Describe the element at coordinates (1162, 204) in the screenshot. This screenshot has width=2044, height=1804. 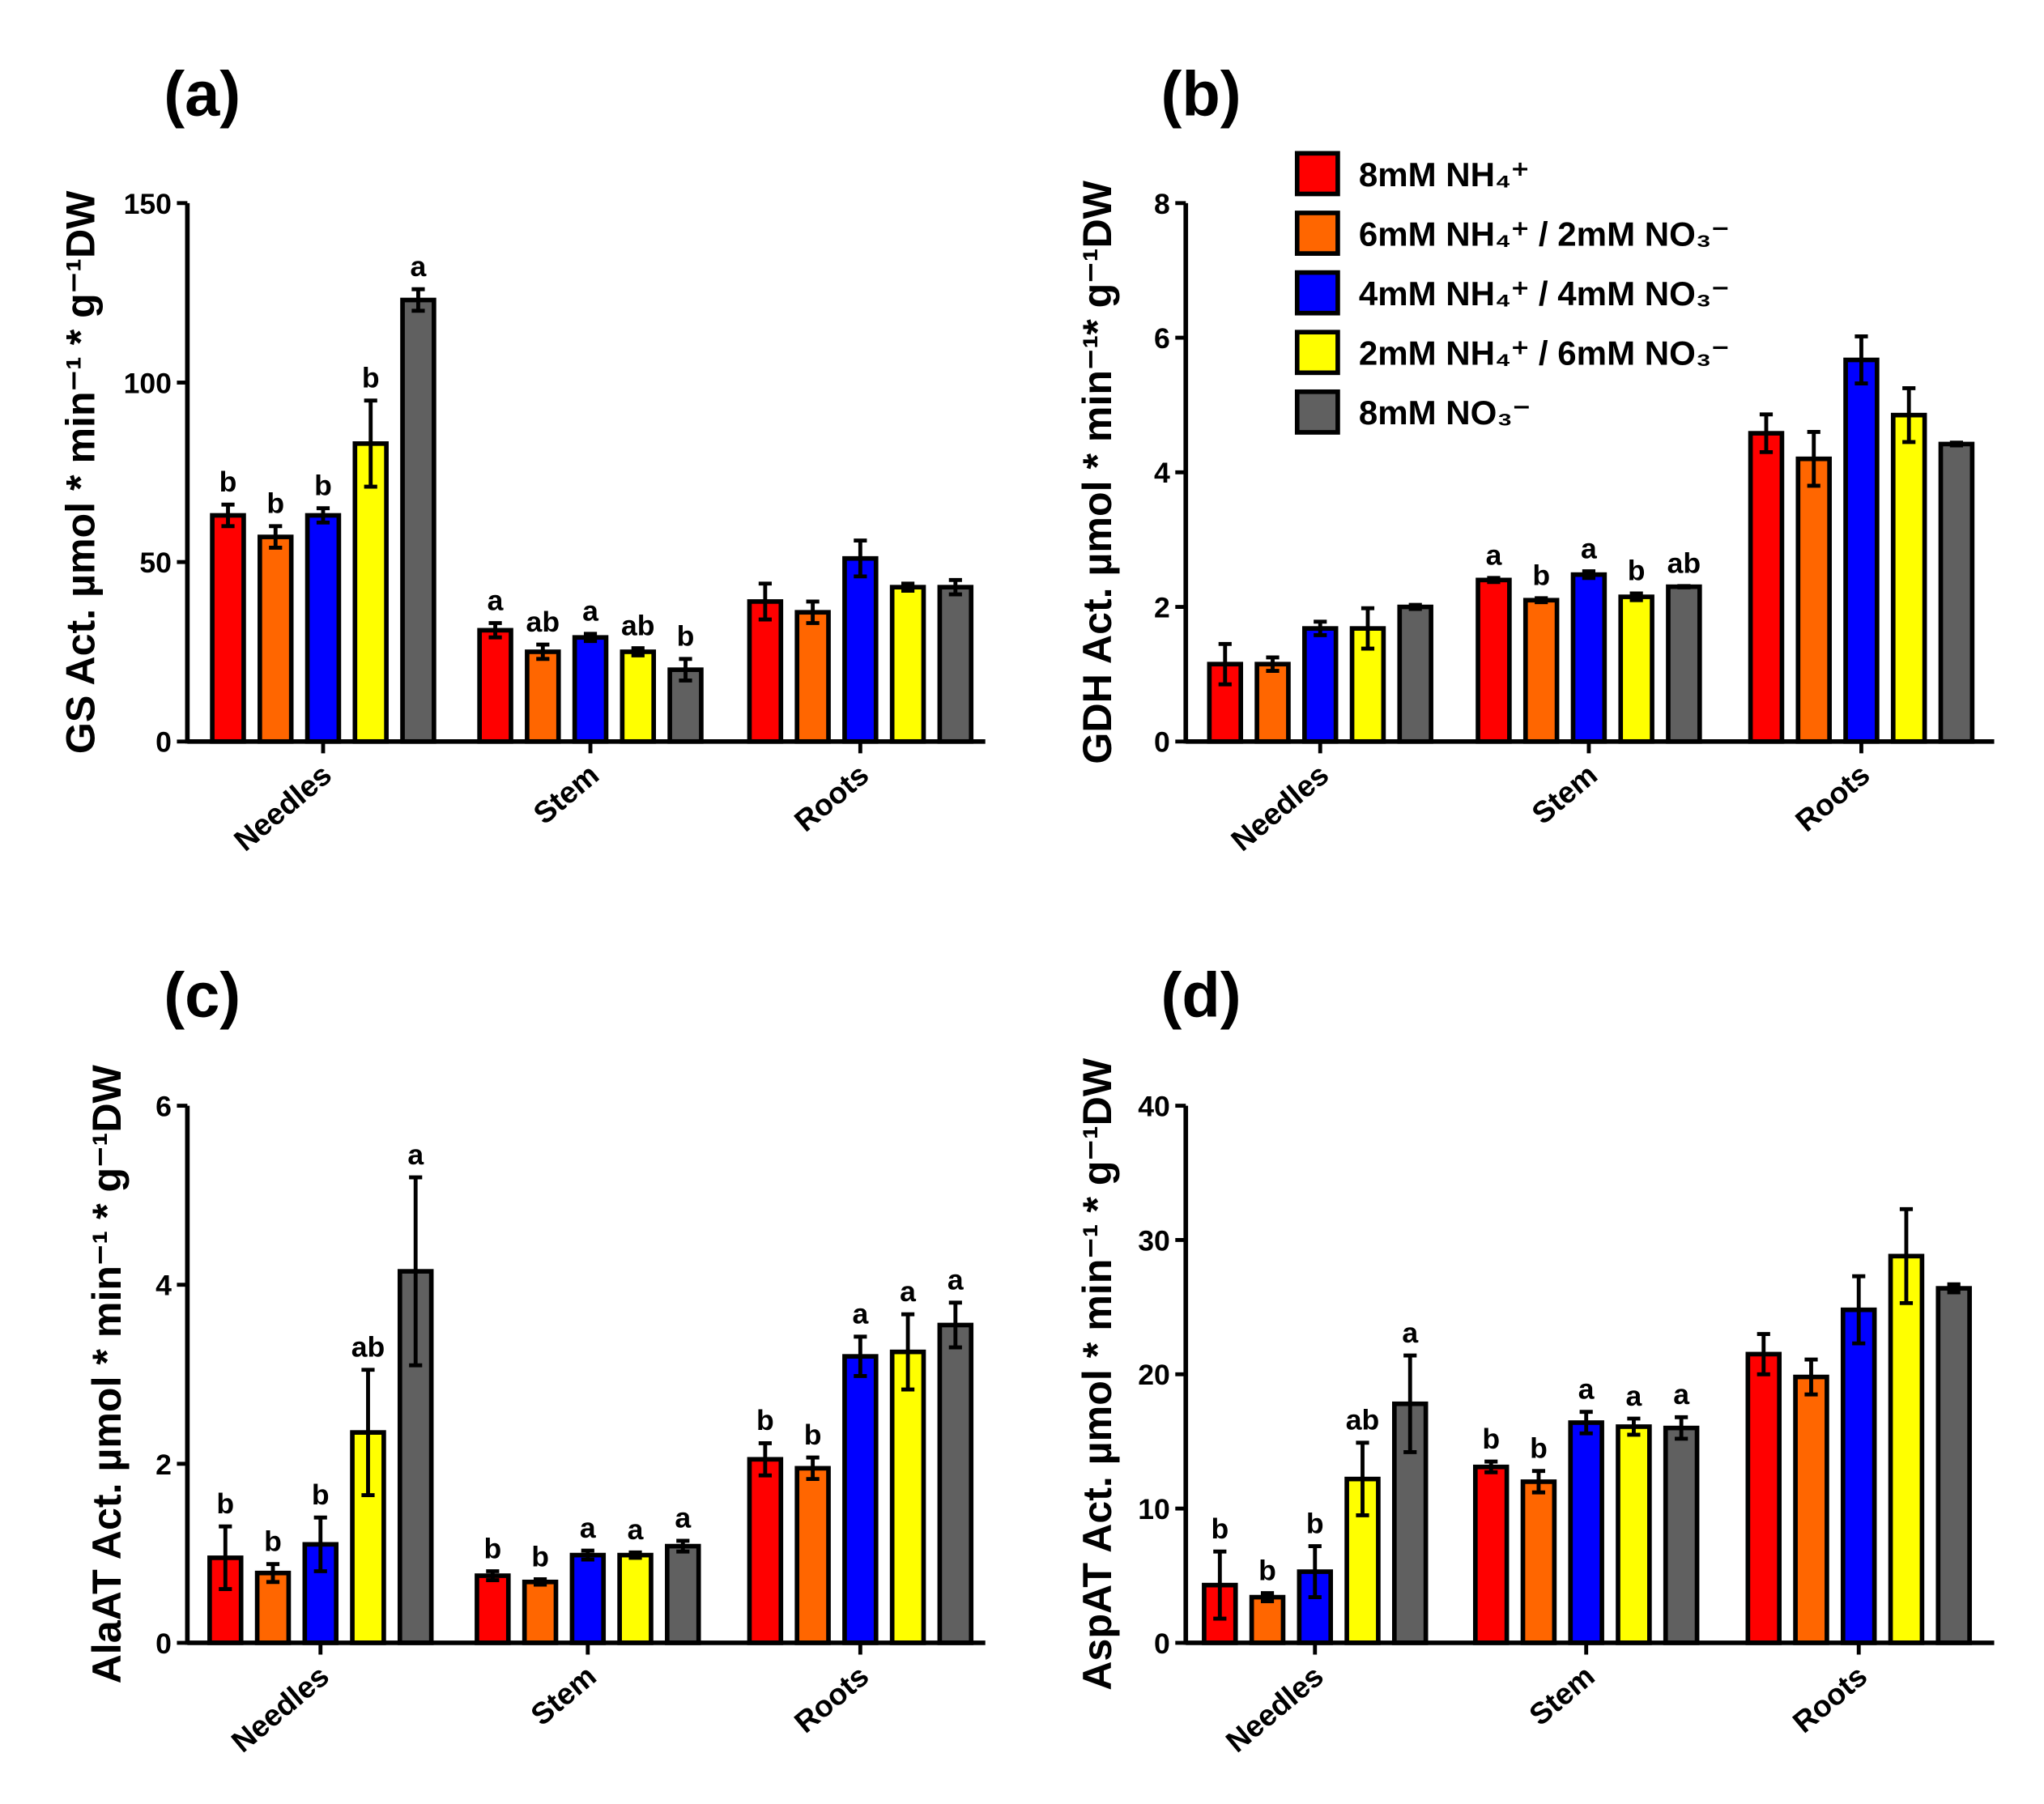
I see `y-tick-label: 8` at that location.